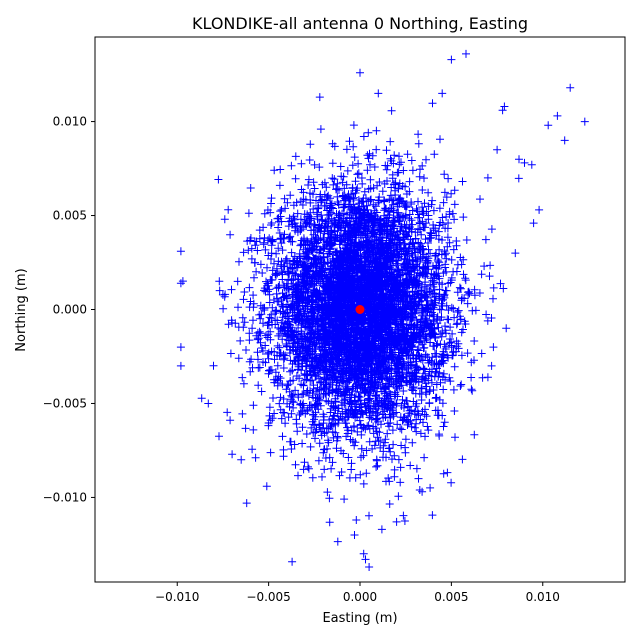  I want to click on x-tick-label: 0.000, so click(360, 597).